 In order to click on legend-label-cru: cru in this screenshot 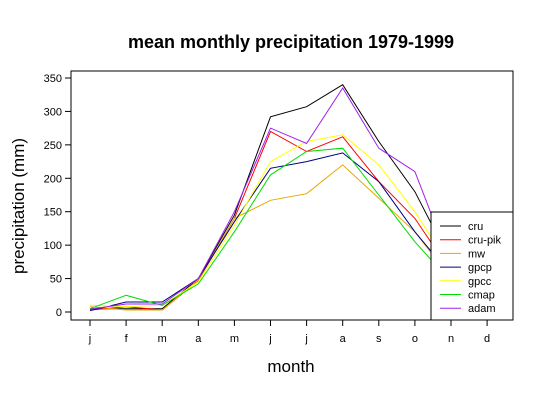, I will do `click(475, 227)`.